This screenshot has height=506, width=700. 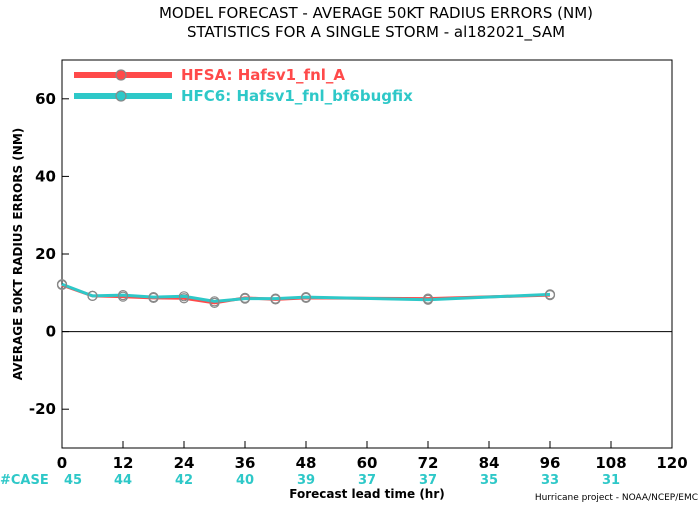 I want to click on case-count: 35, so click(x=489, y=480).